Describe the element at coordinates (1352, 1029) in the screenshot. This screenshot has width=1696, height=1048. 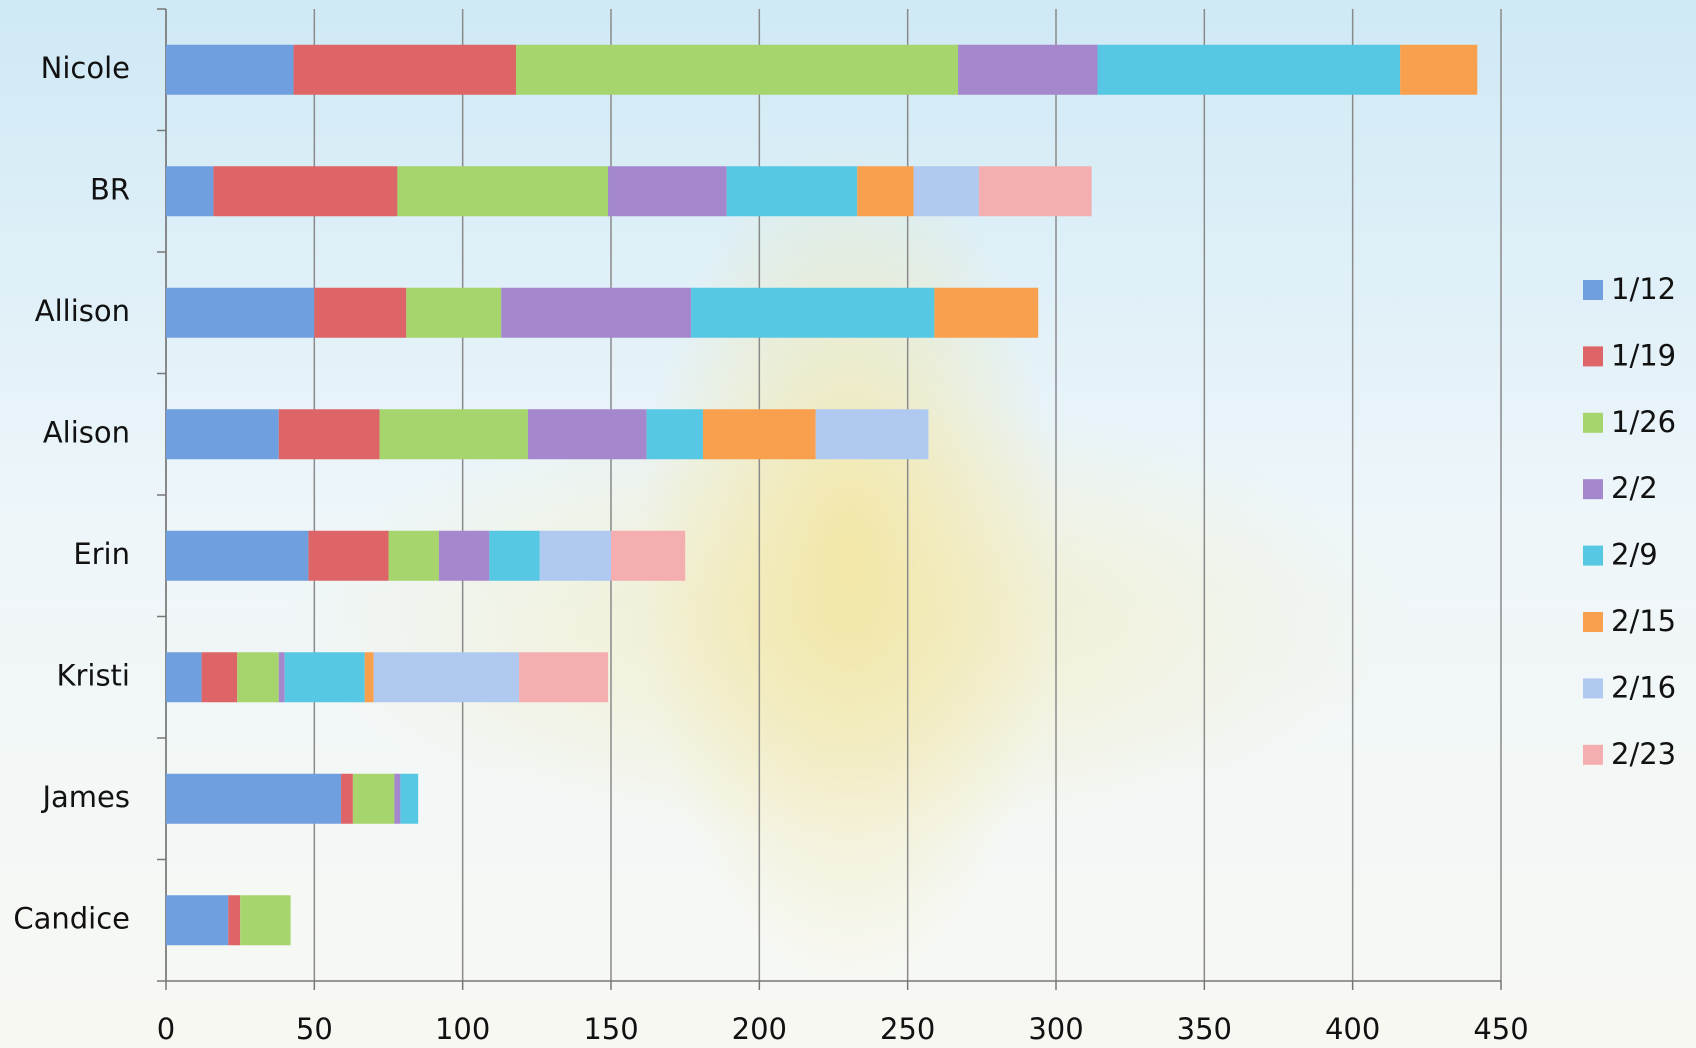
I see `x-tick-label: 400` at that location.